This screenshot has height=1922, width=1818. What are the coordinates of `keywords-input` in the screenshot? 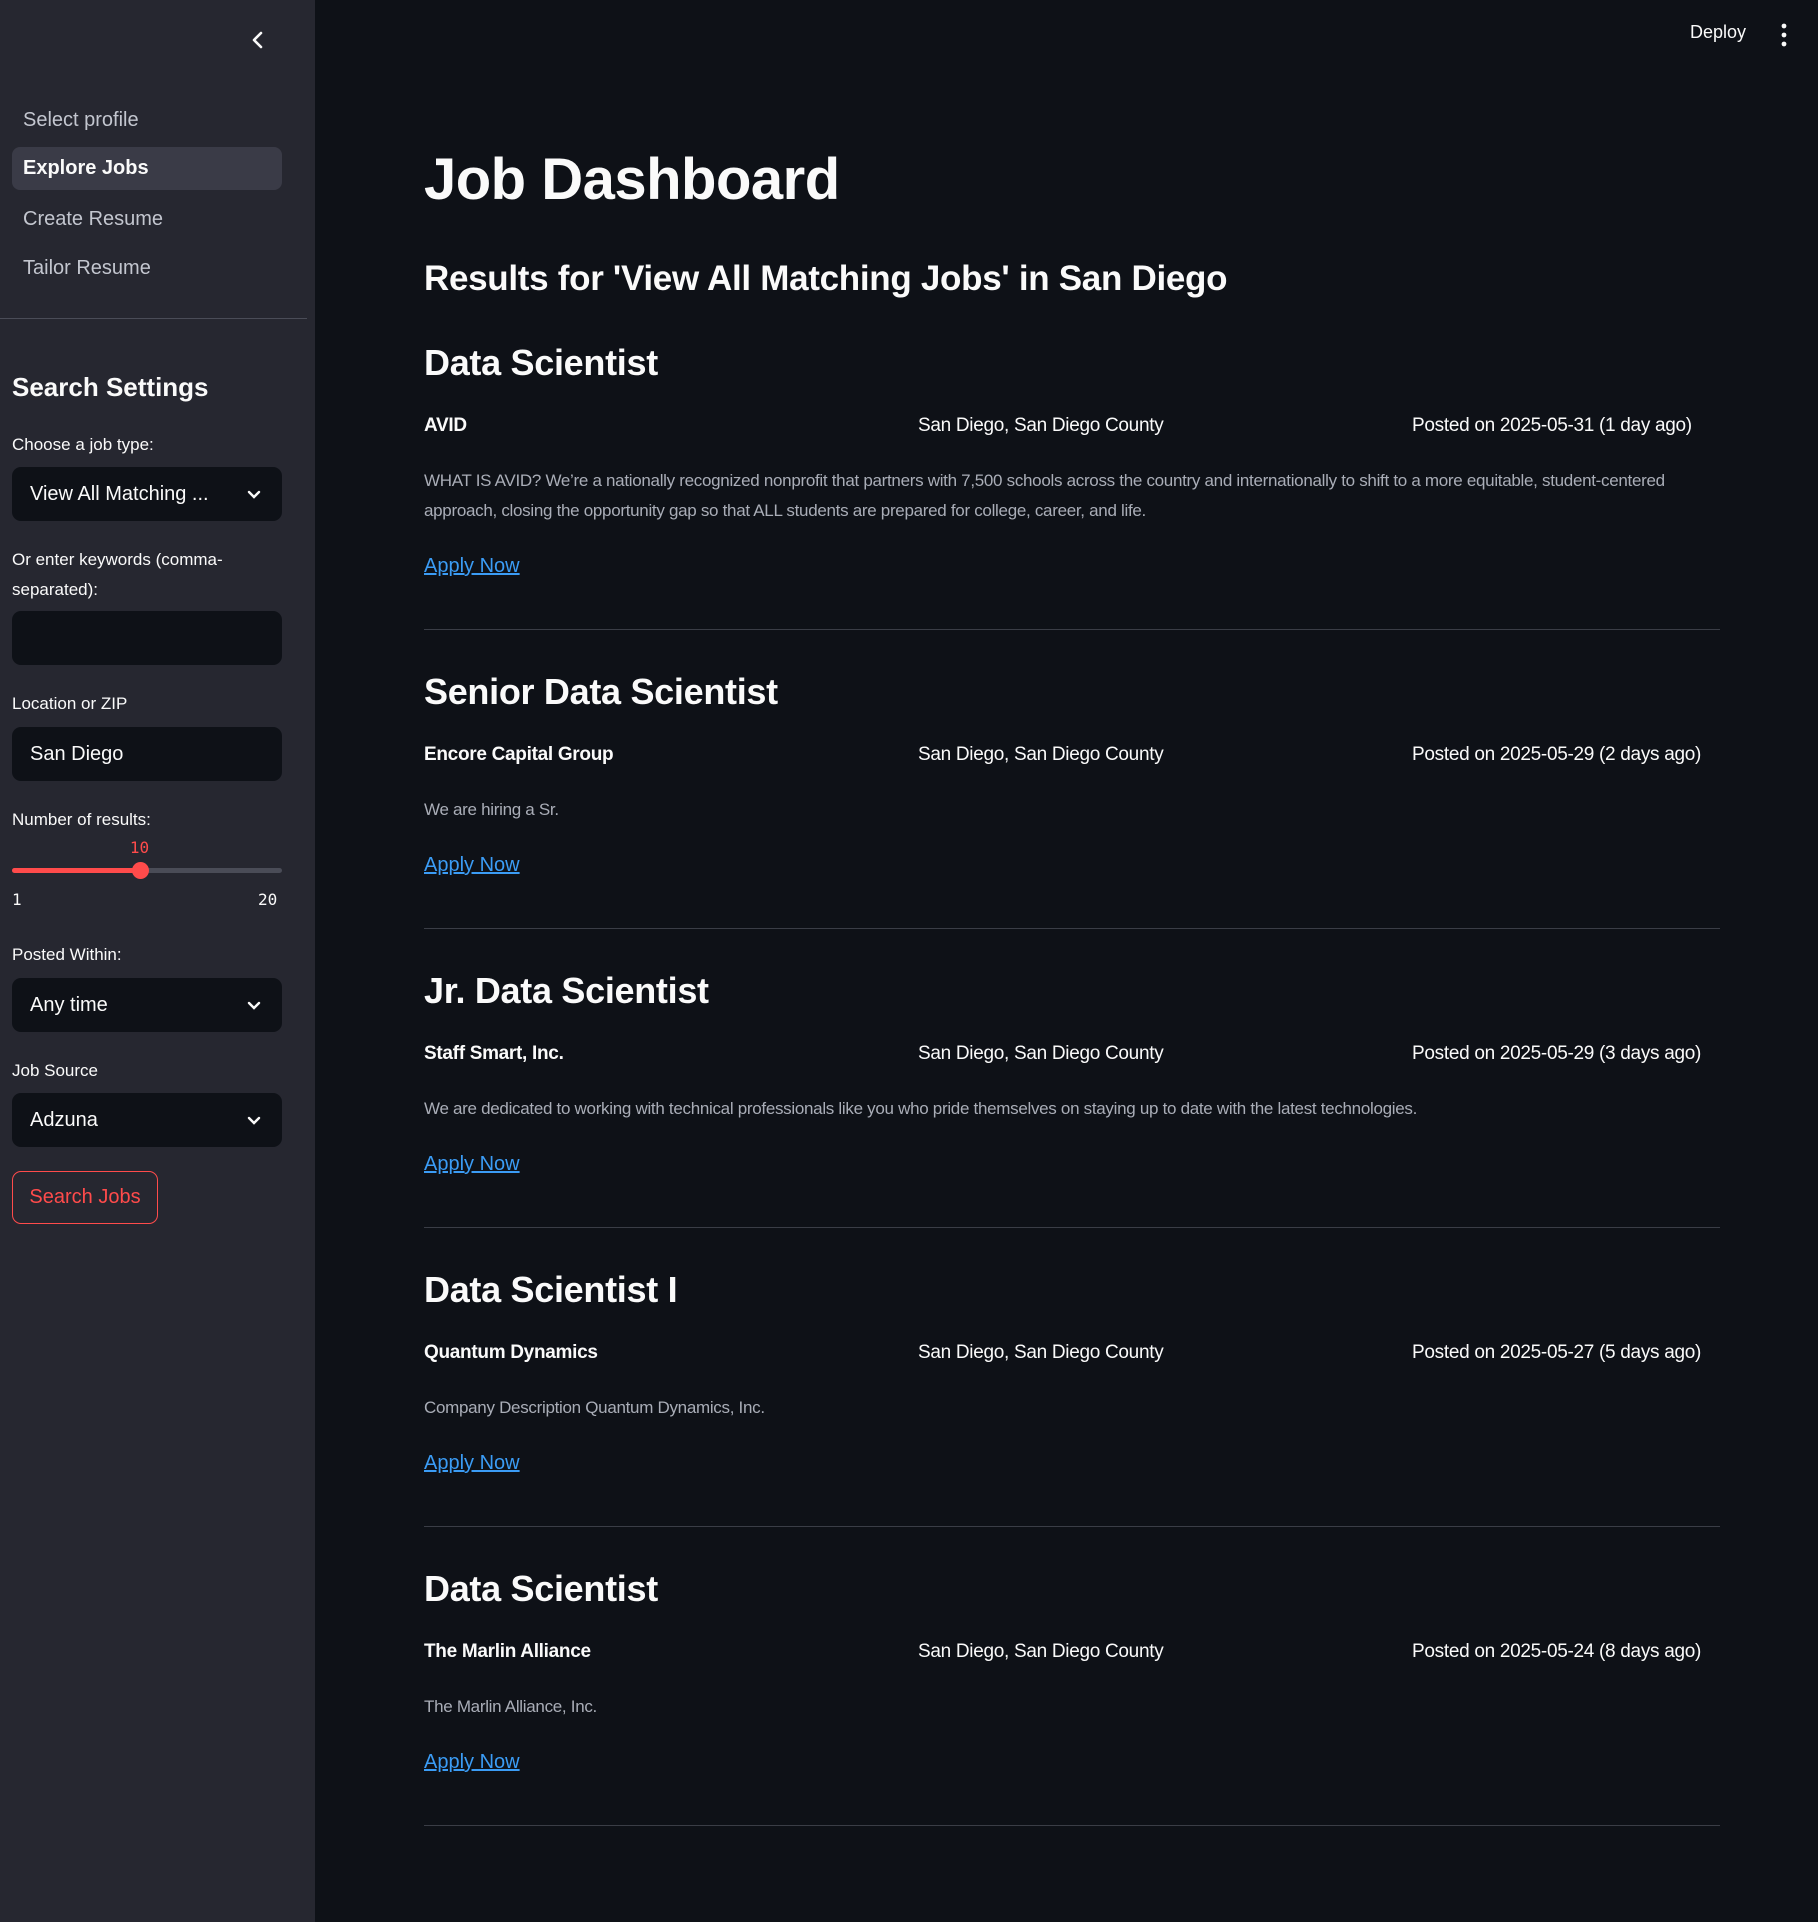 It's located at (147, 638).